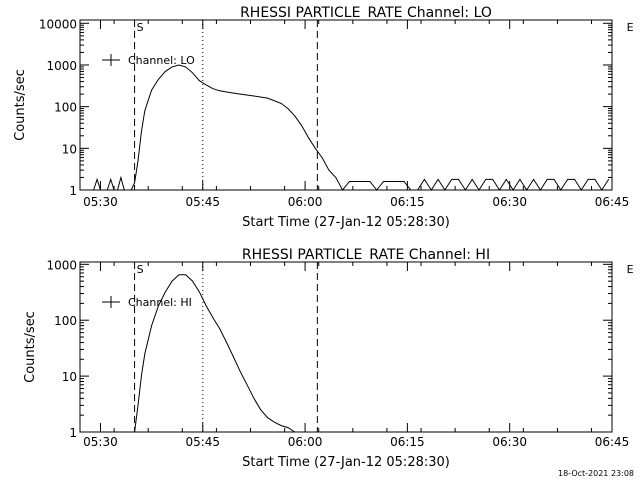 The height and width of the screenshot is (480, 640). What do you see at coordinates (215, 353) in the screenshot?
I see `series-line` at bounding box center [215, 353].